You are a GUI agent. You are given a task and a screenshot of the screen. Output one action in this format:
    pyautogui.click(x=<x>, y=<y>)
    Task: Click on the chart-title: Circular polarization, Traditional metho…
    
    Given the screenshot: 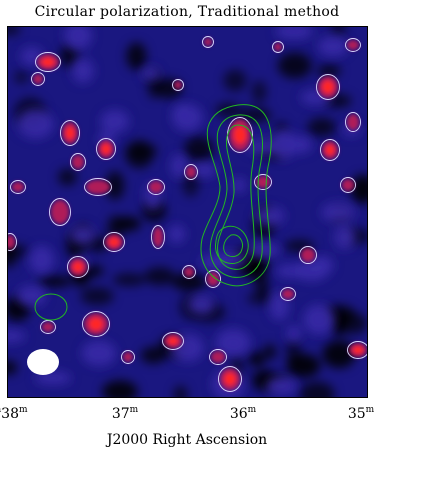 What is the action you would take?
    pyautogui.click(x=187, y=12)
    